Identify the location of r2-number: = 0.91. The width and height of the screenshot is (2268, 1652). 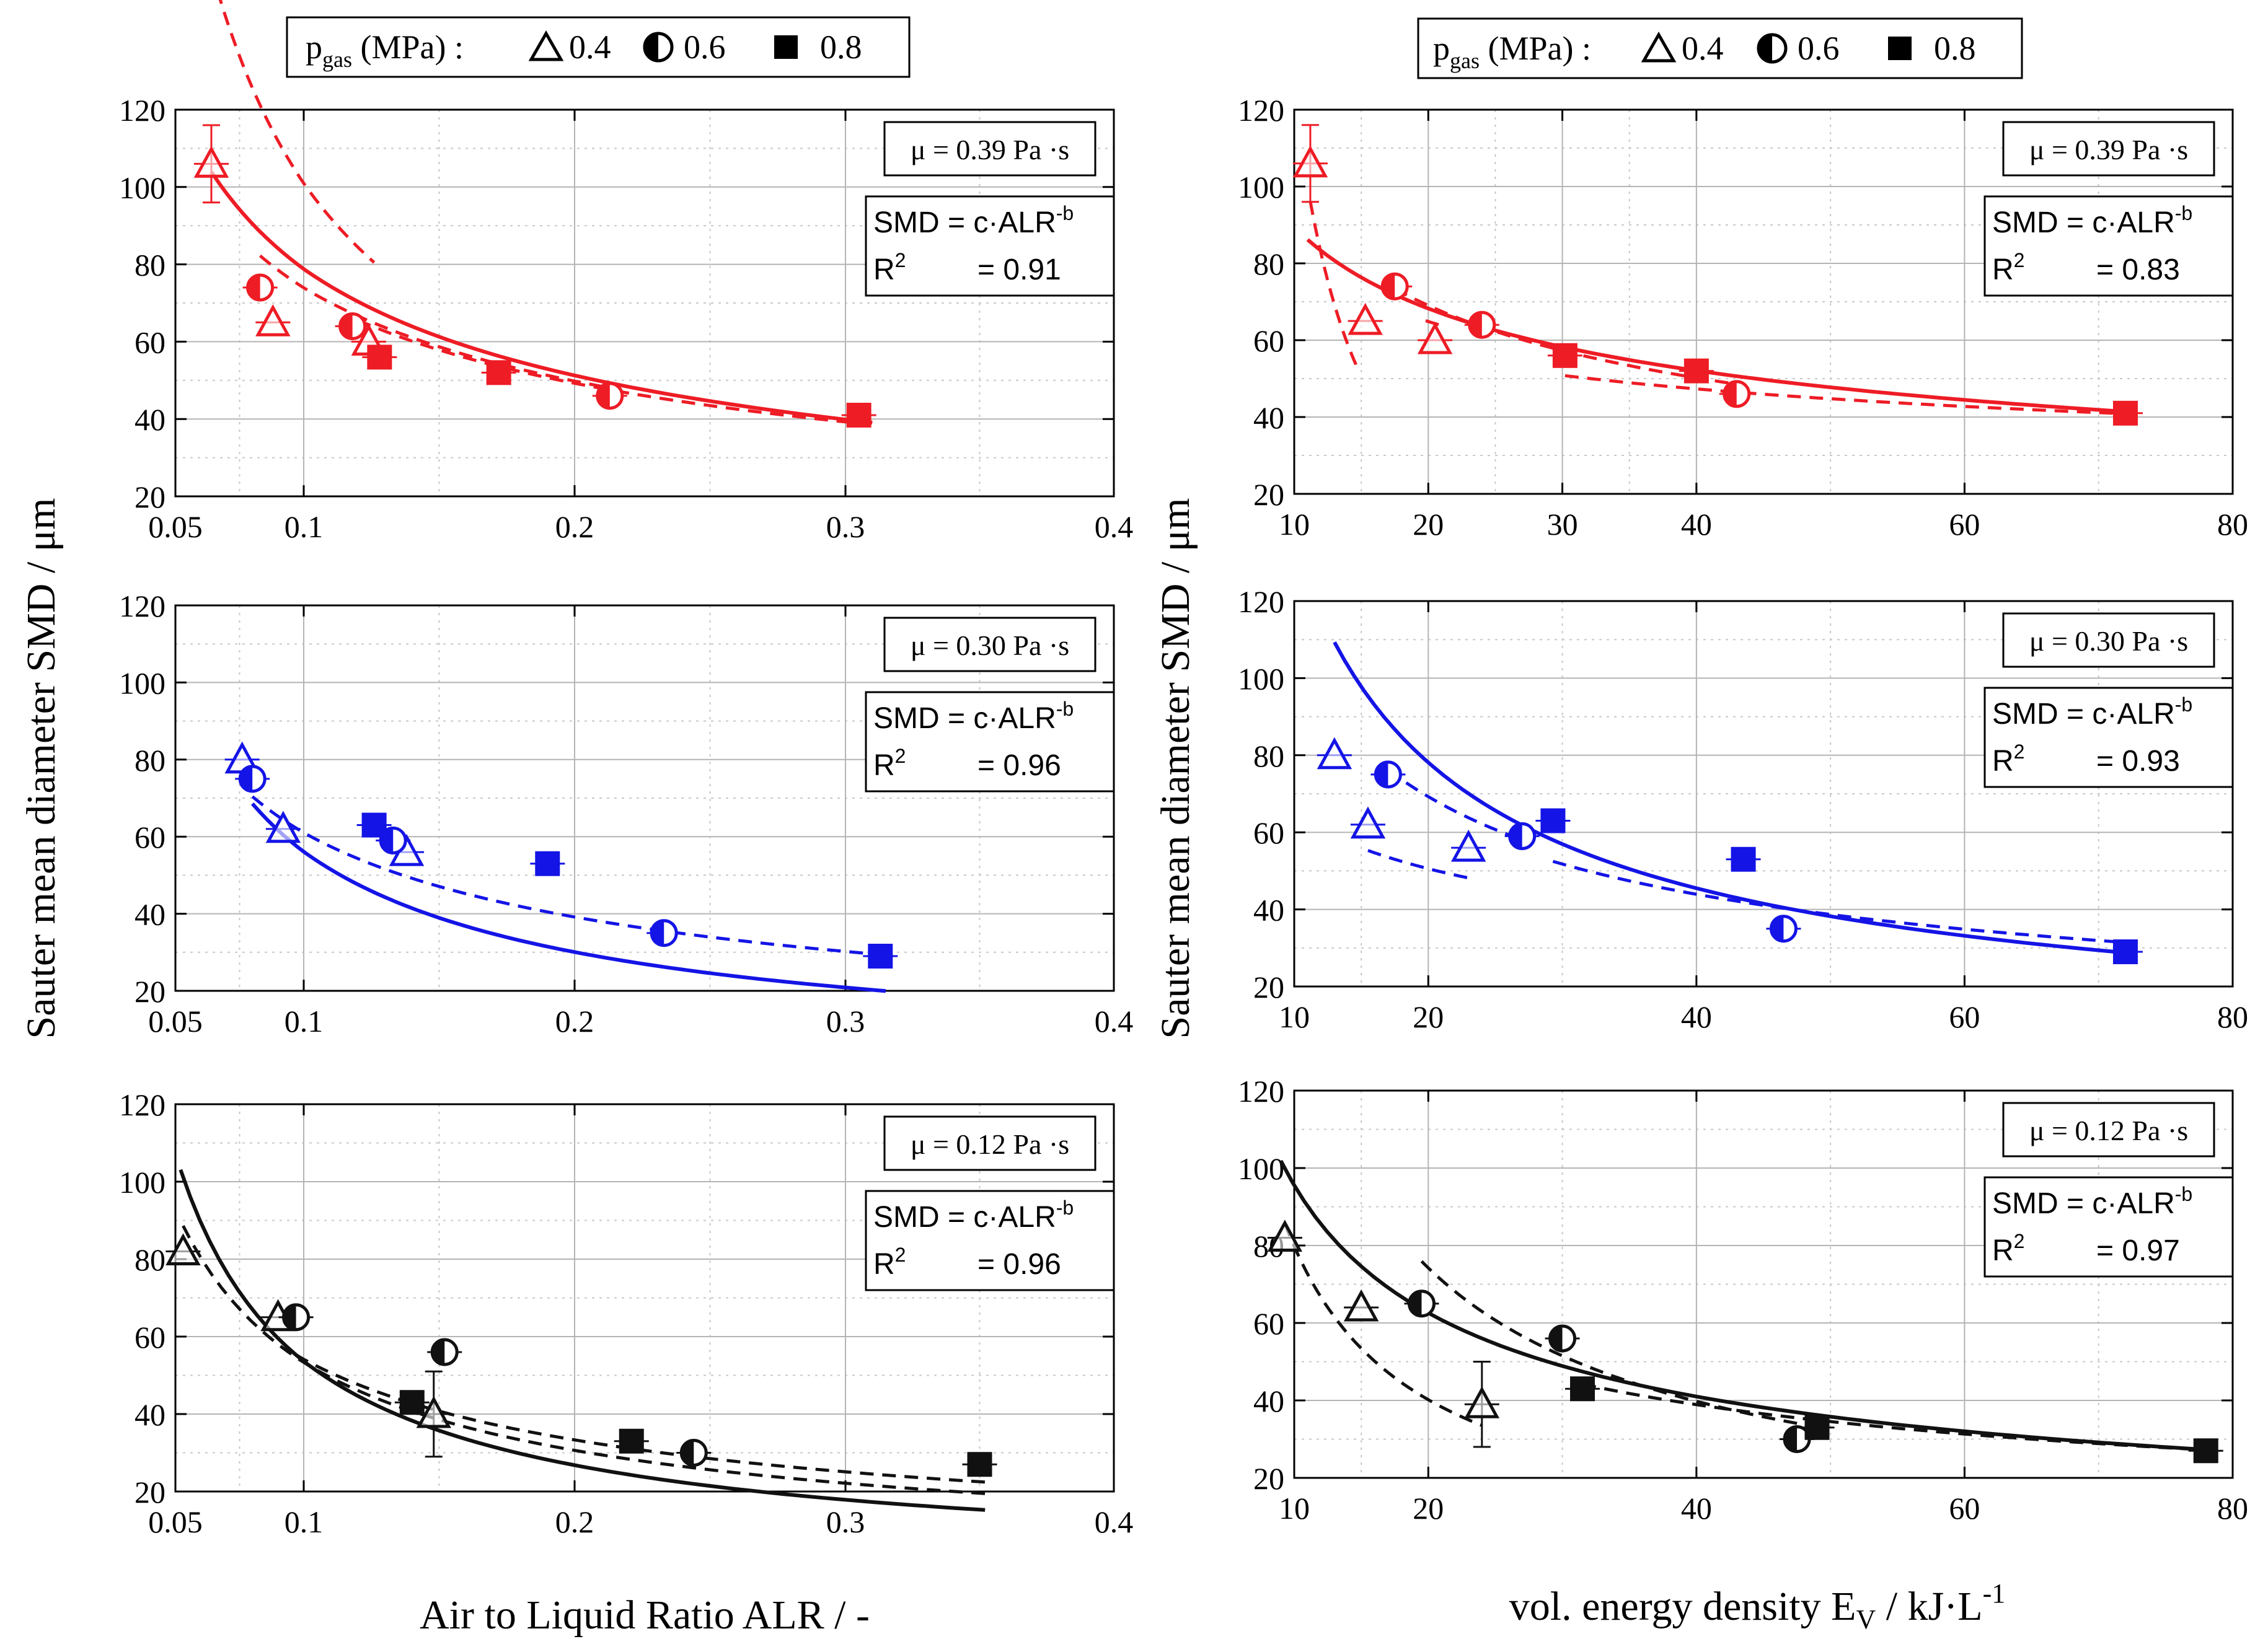
(1019, 269).